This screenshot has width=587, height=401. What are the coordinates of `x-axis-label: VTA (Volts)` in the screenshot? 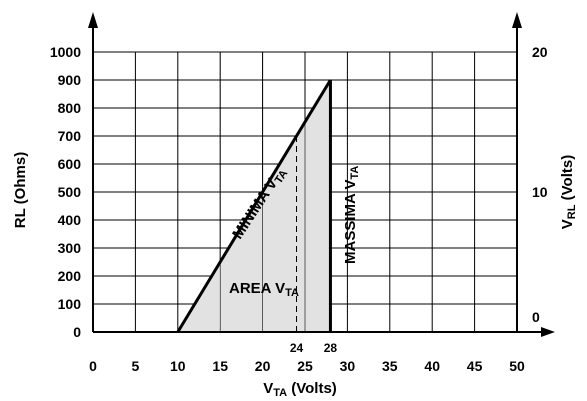 It's located at (300, 389).